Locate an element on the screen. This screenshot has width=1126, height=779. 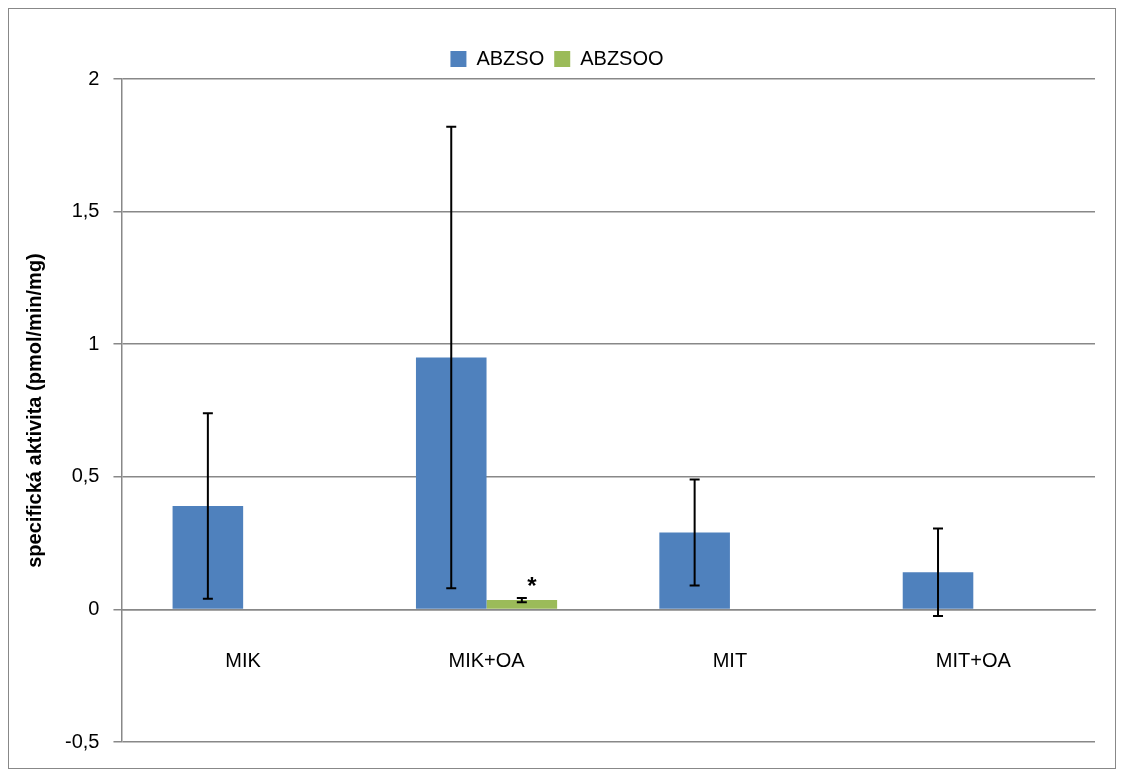
annotation: * is located at coordinates (532, 586).